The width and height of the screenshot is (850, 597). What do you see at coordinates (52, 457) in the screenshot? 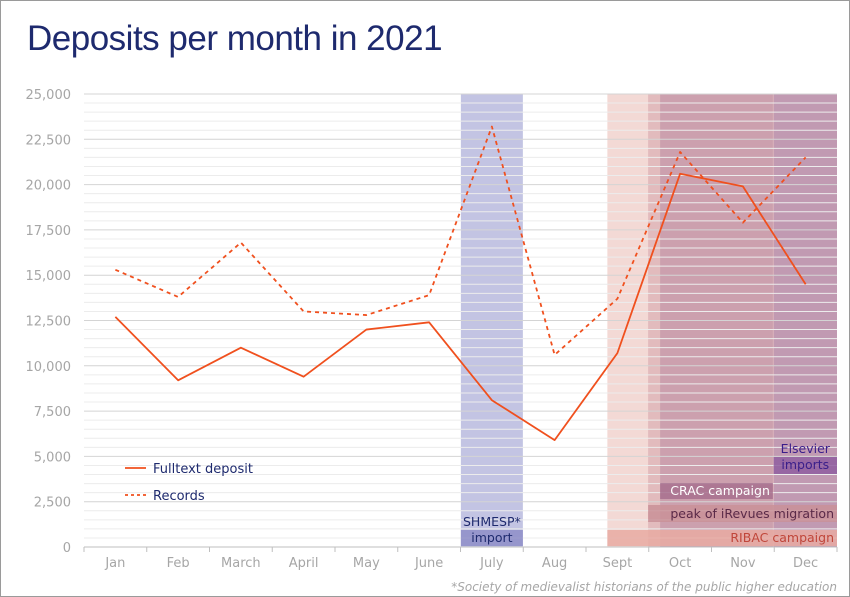
I see `y-tick-label: 5,000` at bounding box center [52, 457].